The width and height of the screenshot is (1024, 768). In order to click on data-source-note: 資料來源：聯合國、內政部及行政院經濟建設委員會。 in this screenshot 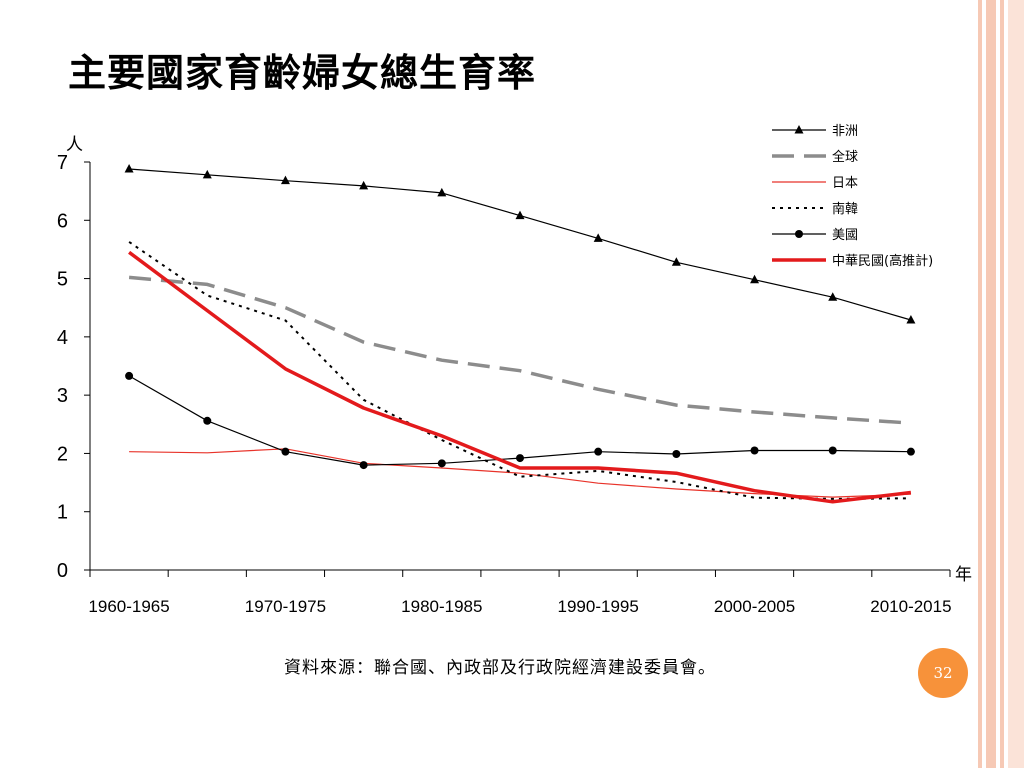, I will do `click(500, 668)`.